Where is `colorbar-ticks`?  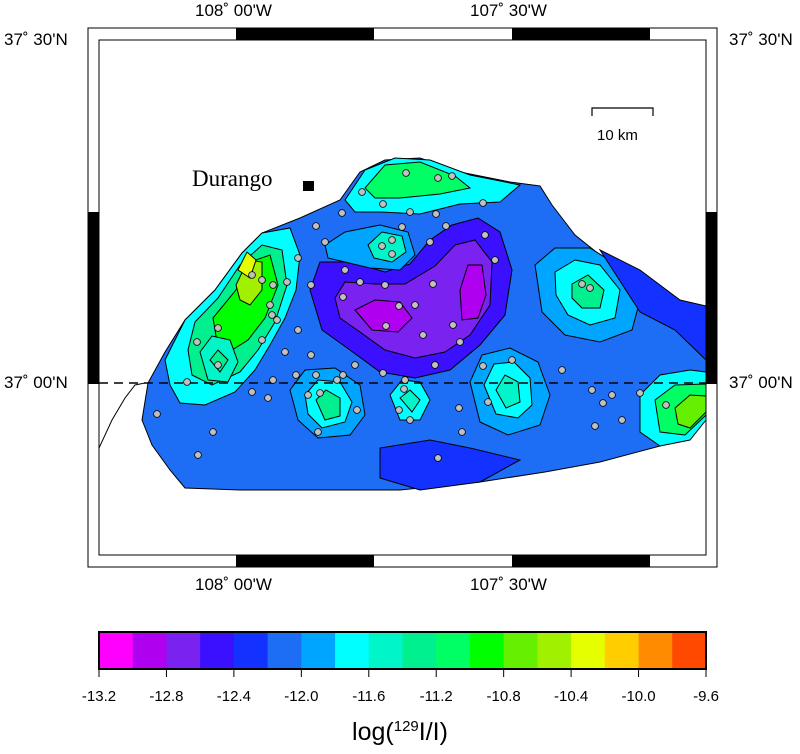 colorbar-ticks is located at coordinates (402, 673).